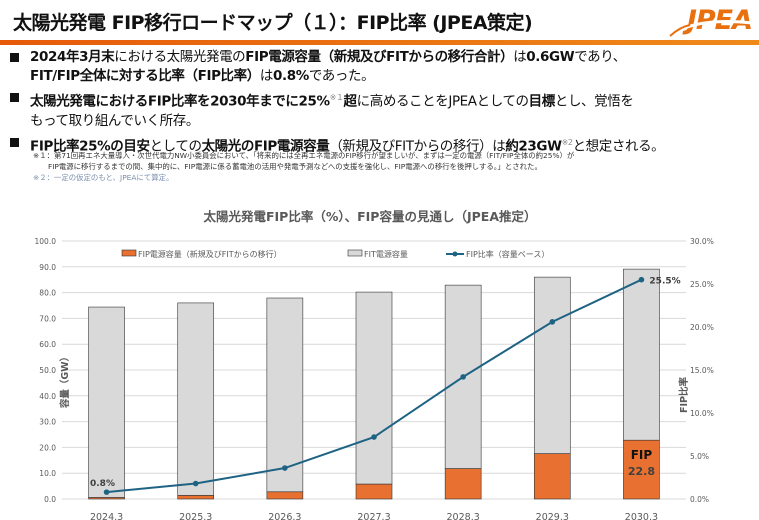 The height and width of the screenshot is (520, 759). Describe the element at coordinates (394, 121) in the screenshot. I see `bullet-line: もって取り組んでいく所存。` at that location.